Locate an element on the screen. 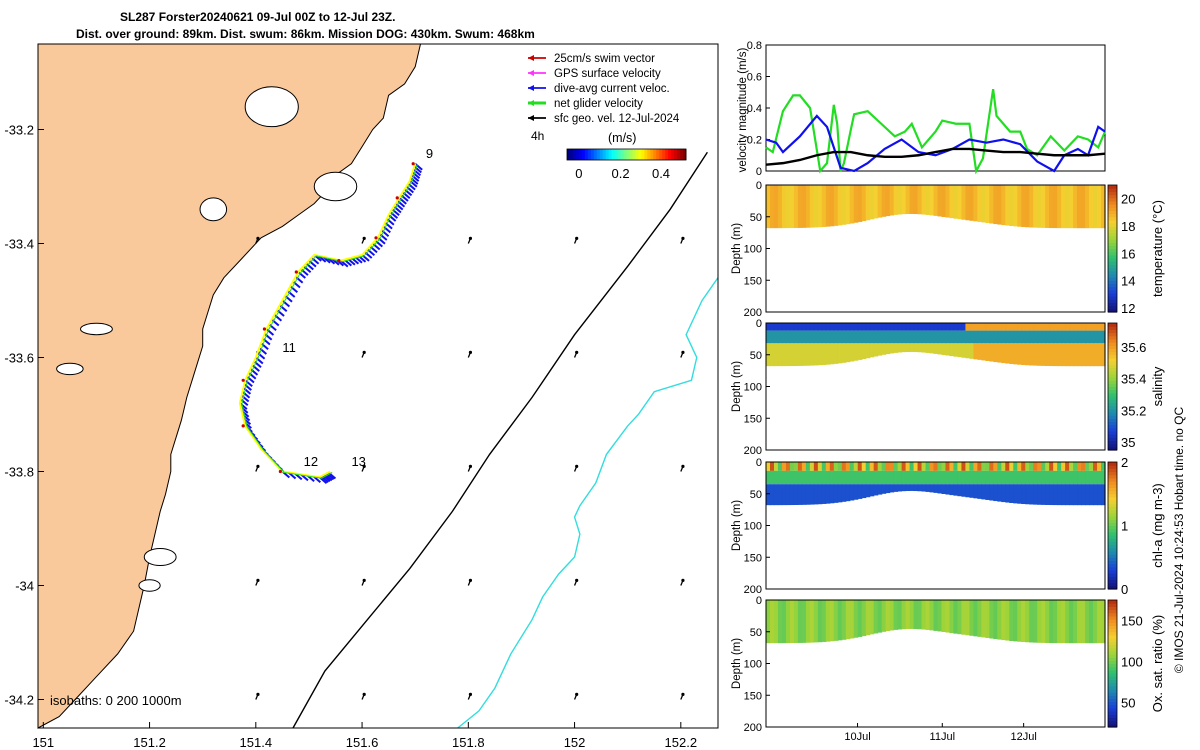  velocity-frame is located at coordinates (935, 108).